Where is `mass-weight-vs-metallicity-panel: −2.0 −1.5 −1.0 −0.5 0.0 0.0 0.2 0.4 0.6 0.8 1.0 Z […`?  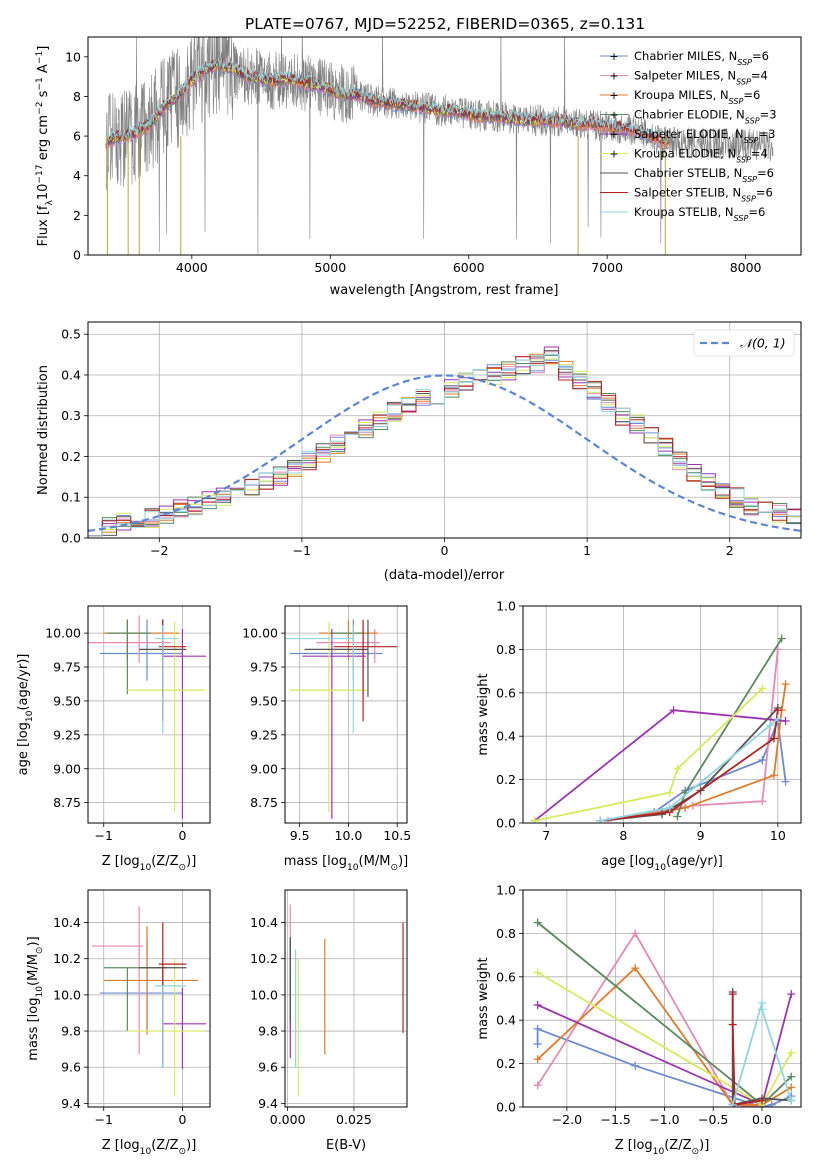
mass-weight-vs-metallicity-panel: −2.0 −1.5 −1.0 −0.5 0.0 0.0 0.2 0.4 0.6 0.8 1.0 Z [… is located at coordinates (639, 1020).